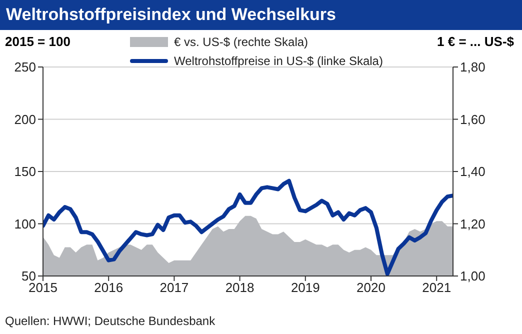  I want to click on x-tick-label: 2016, so click(109, 288).